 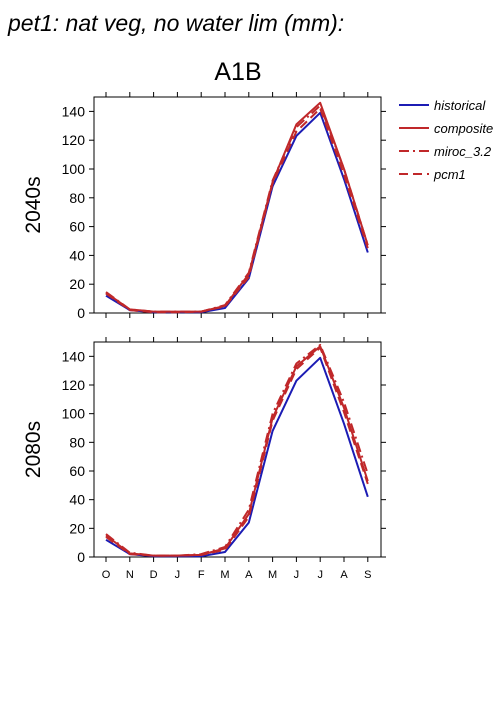 I want to click on legend-item: historical, so click(x=442, y=105).